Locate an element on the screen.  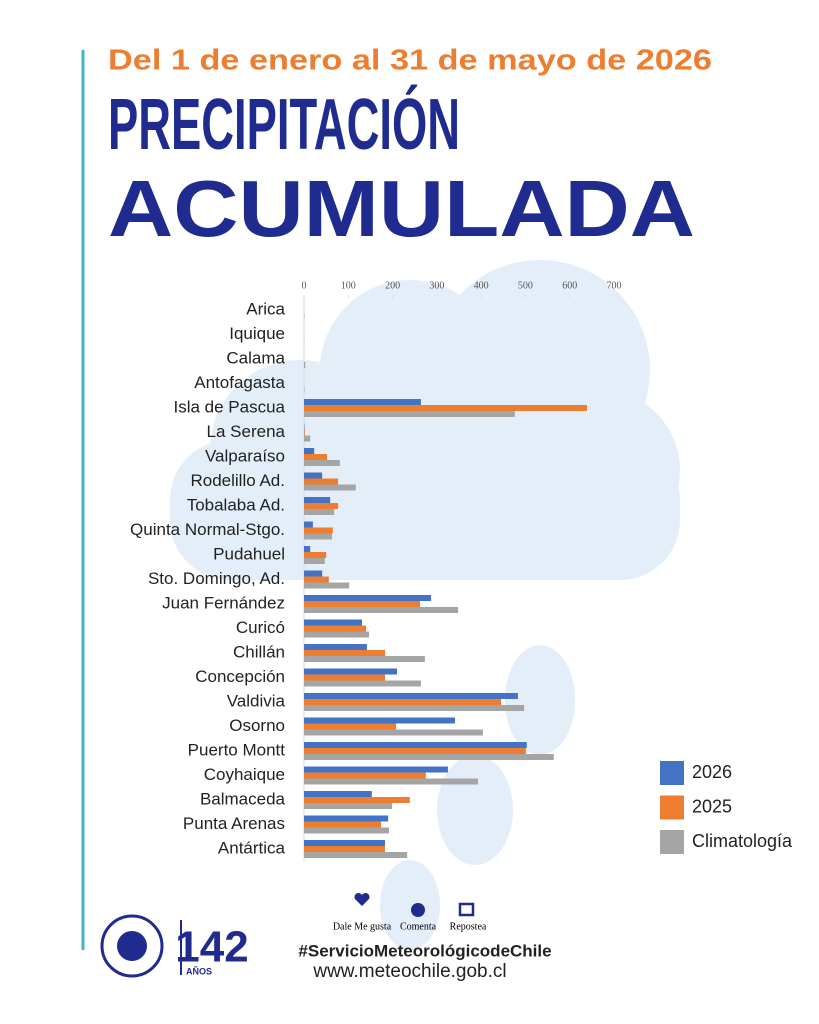
category-label: Tobalaba Ad. is located at coordinates (236, 504).